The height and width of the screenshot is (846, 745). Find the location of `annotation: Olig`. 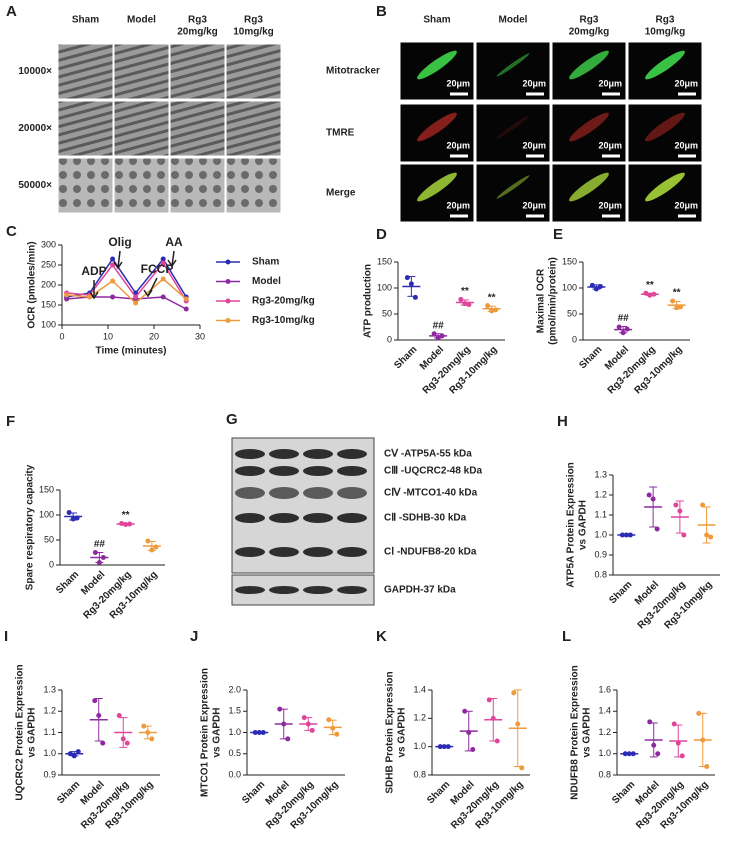

annotation: Olig is located at coordinates (119, 242).